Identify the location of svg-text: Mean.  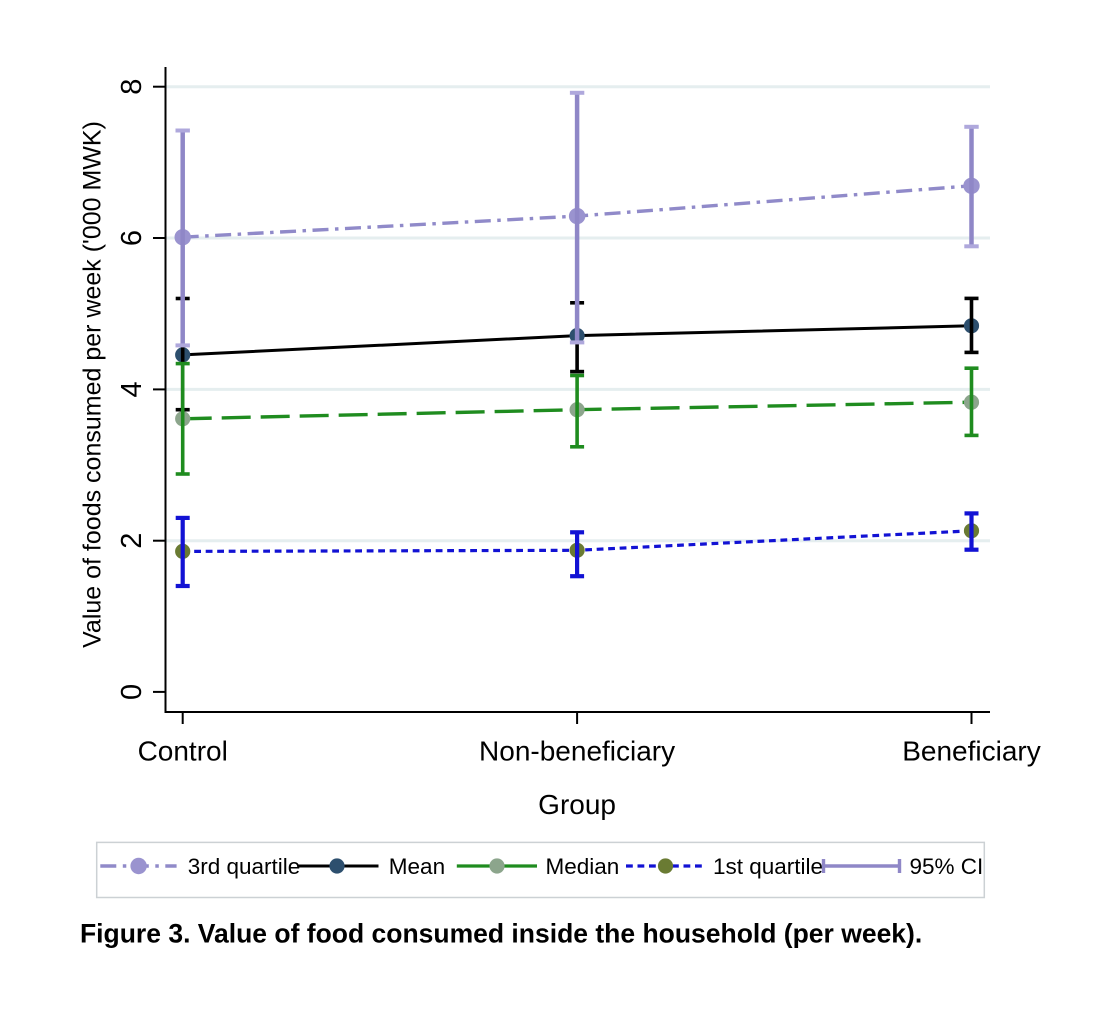
(417, 866).